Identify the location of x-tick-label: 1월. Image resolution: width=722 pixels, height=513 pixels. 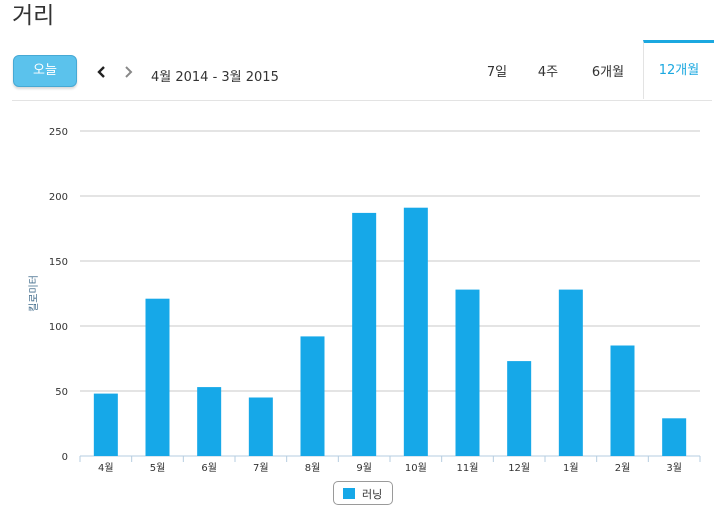
(571, 468).